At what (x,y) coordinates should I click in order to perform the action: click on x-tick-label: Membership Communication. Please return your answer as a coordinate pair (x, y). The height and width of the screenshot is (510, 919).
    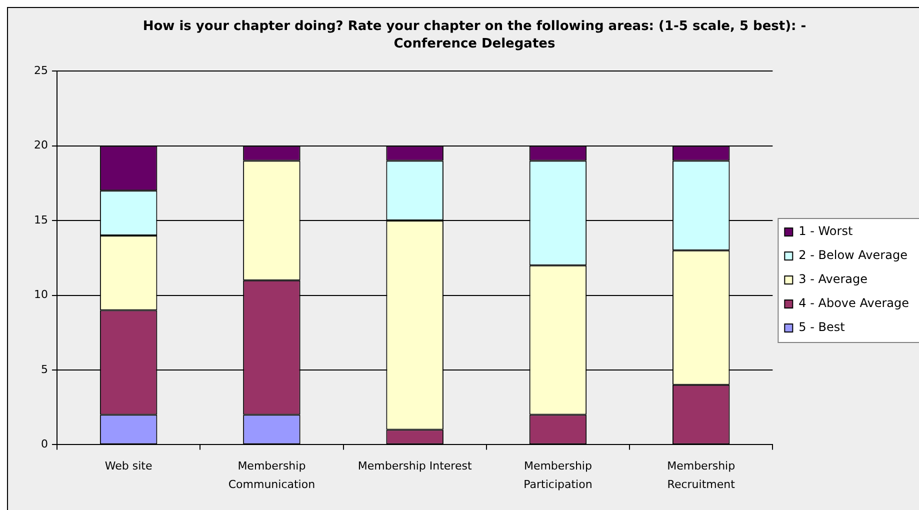
    Looking at the image, I should click on (272, 475).